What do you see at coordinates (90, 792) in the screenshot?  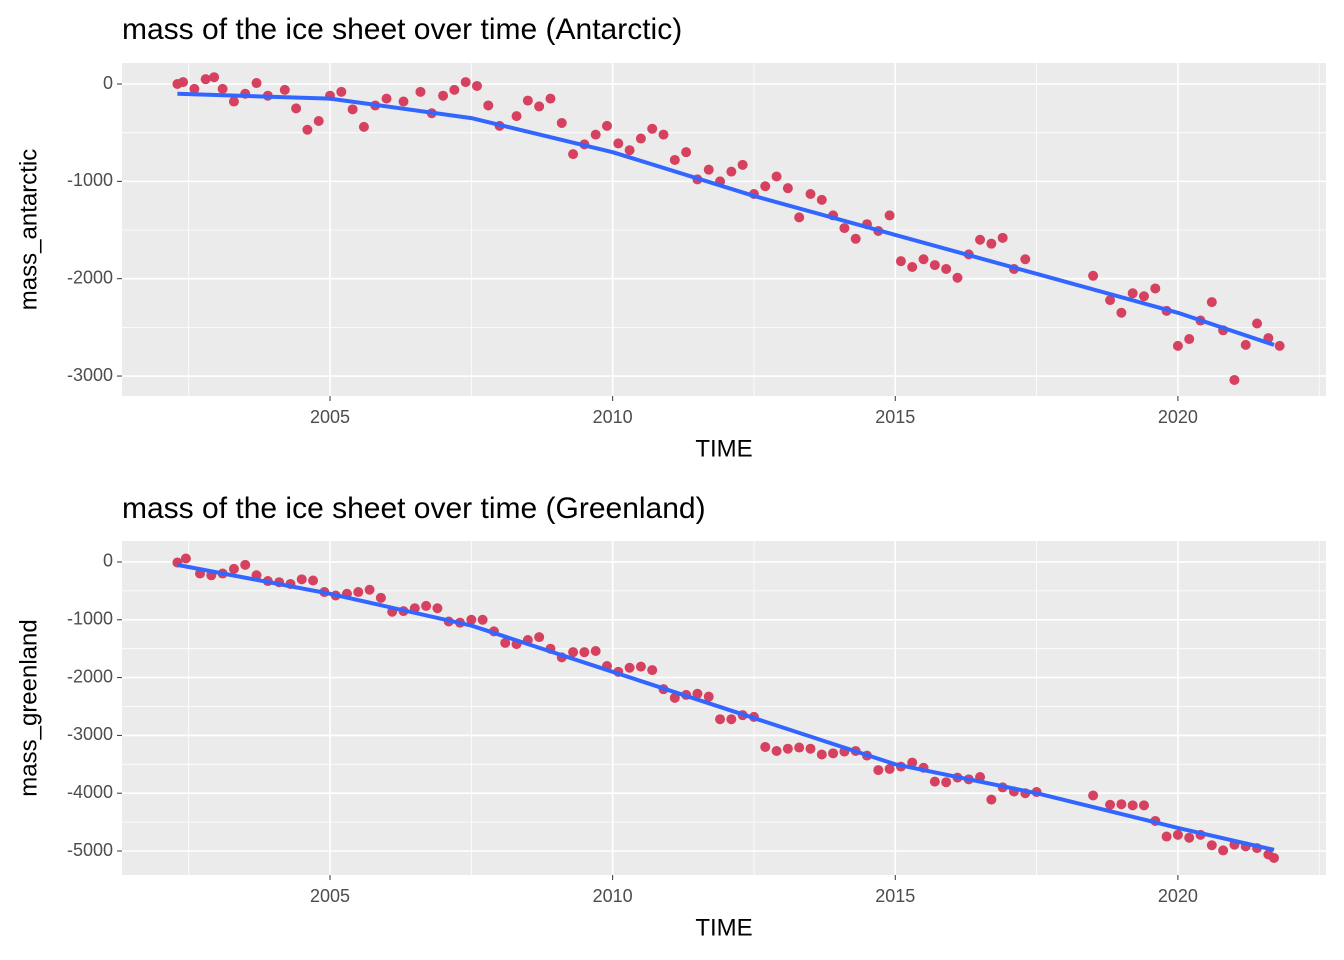 I see `y-tick-label: -4000` at bounding box center [90, 792].